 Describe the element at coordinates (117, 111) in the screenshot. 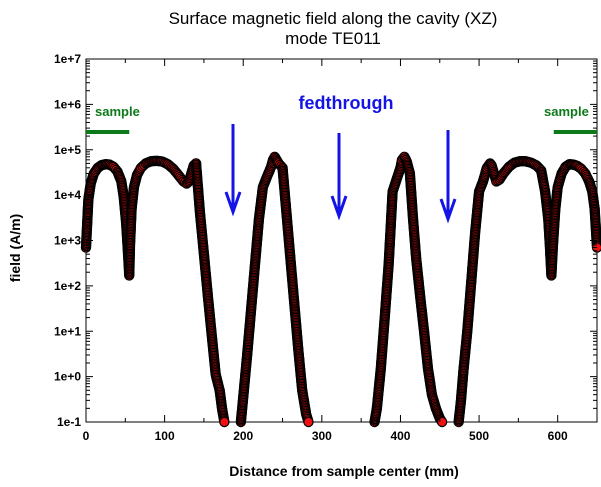

I see `annotation-sample-left: sample` at that location.